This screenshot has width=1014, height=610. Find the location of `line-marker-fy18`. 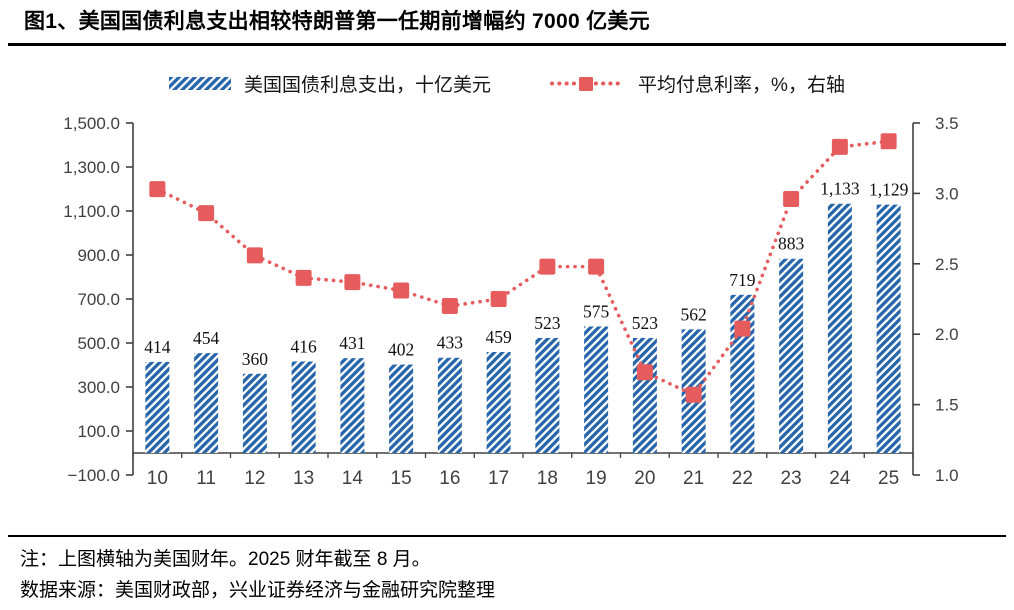

line-marker-fy18 is located at coordinates (547, 266).